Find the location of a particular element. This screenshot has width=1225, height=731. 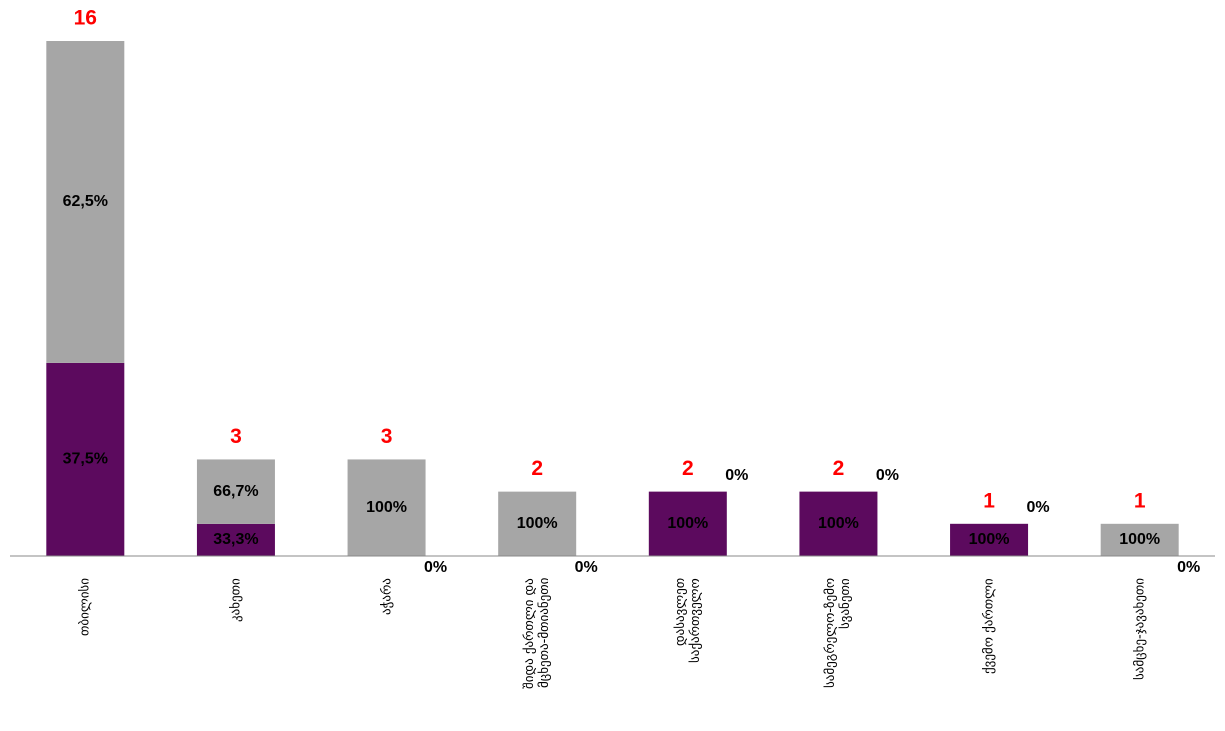

x-tick-label: ქვემო ქართლი is located at coordinates (989, 626).